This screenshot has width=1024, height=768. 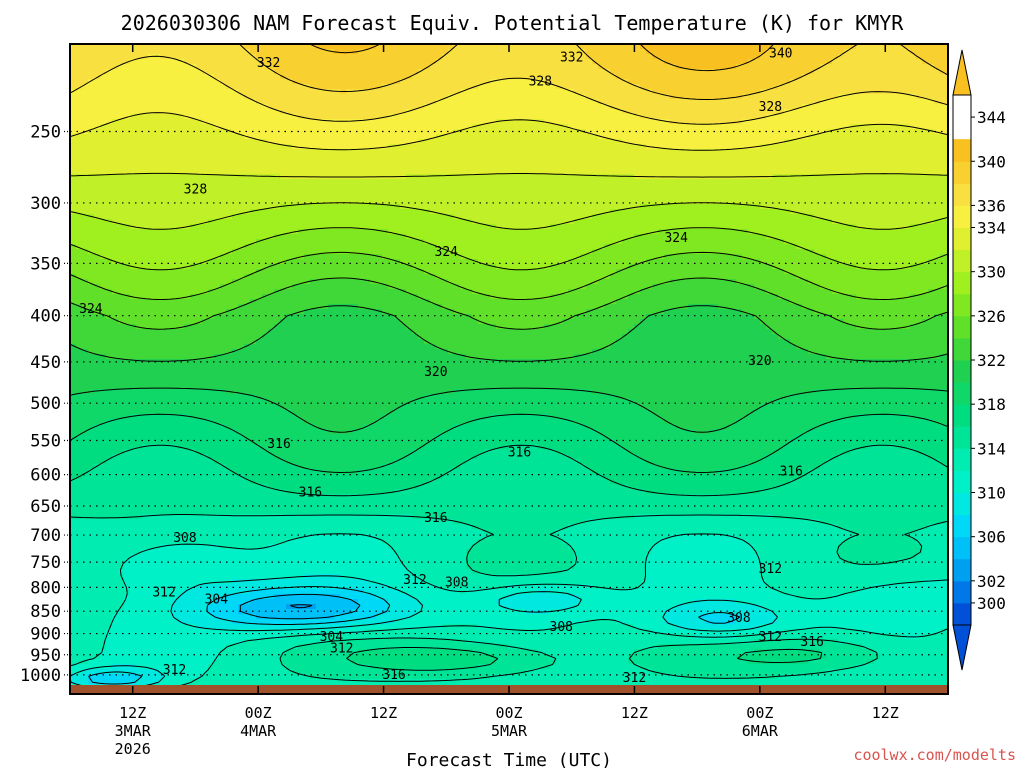 What do you see at coordinates (509, 731) in the screenshot?
I see `x-tick-label: 5MAR` at bounding box center [509, 731].